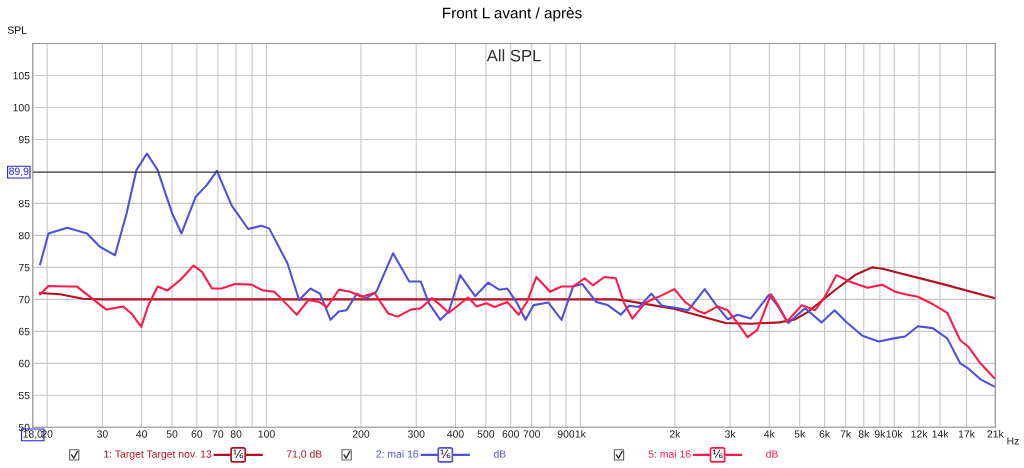  What do you see at coordinates (24, 139) in the screenshot?
I see `y-tick-label: 95` at bounding box center [24, 139].